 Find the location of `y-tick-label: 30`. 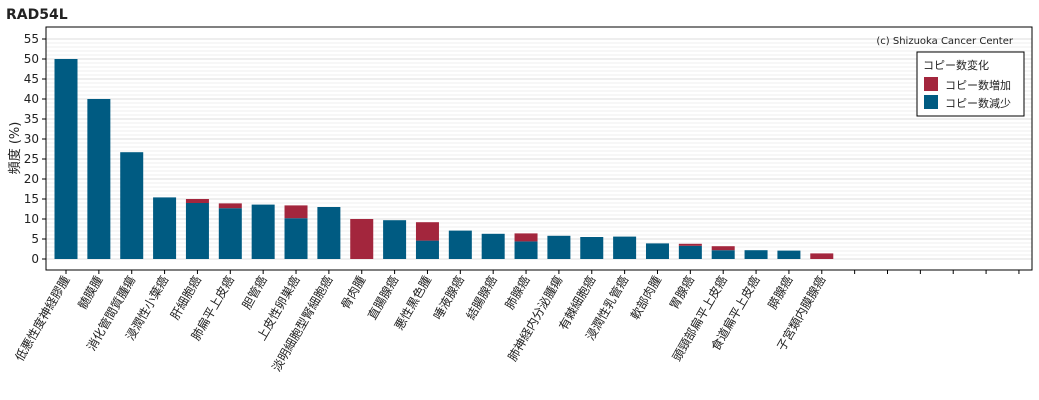

y-tick-label: 30 is located at coordinates (31, 139).